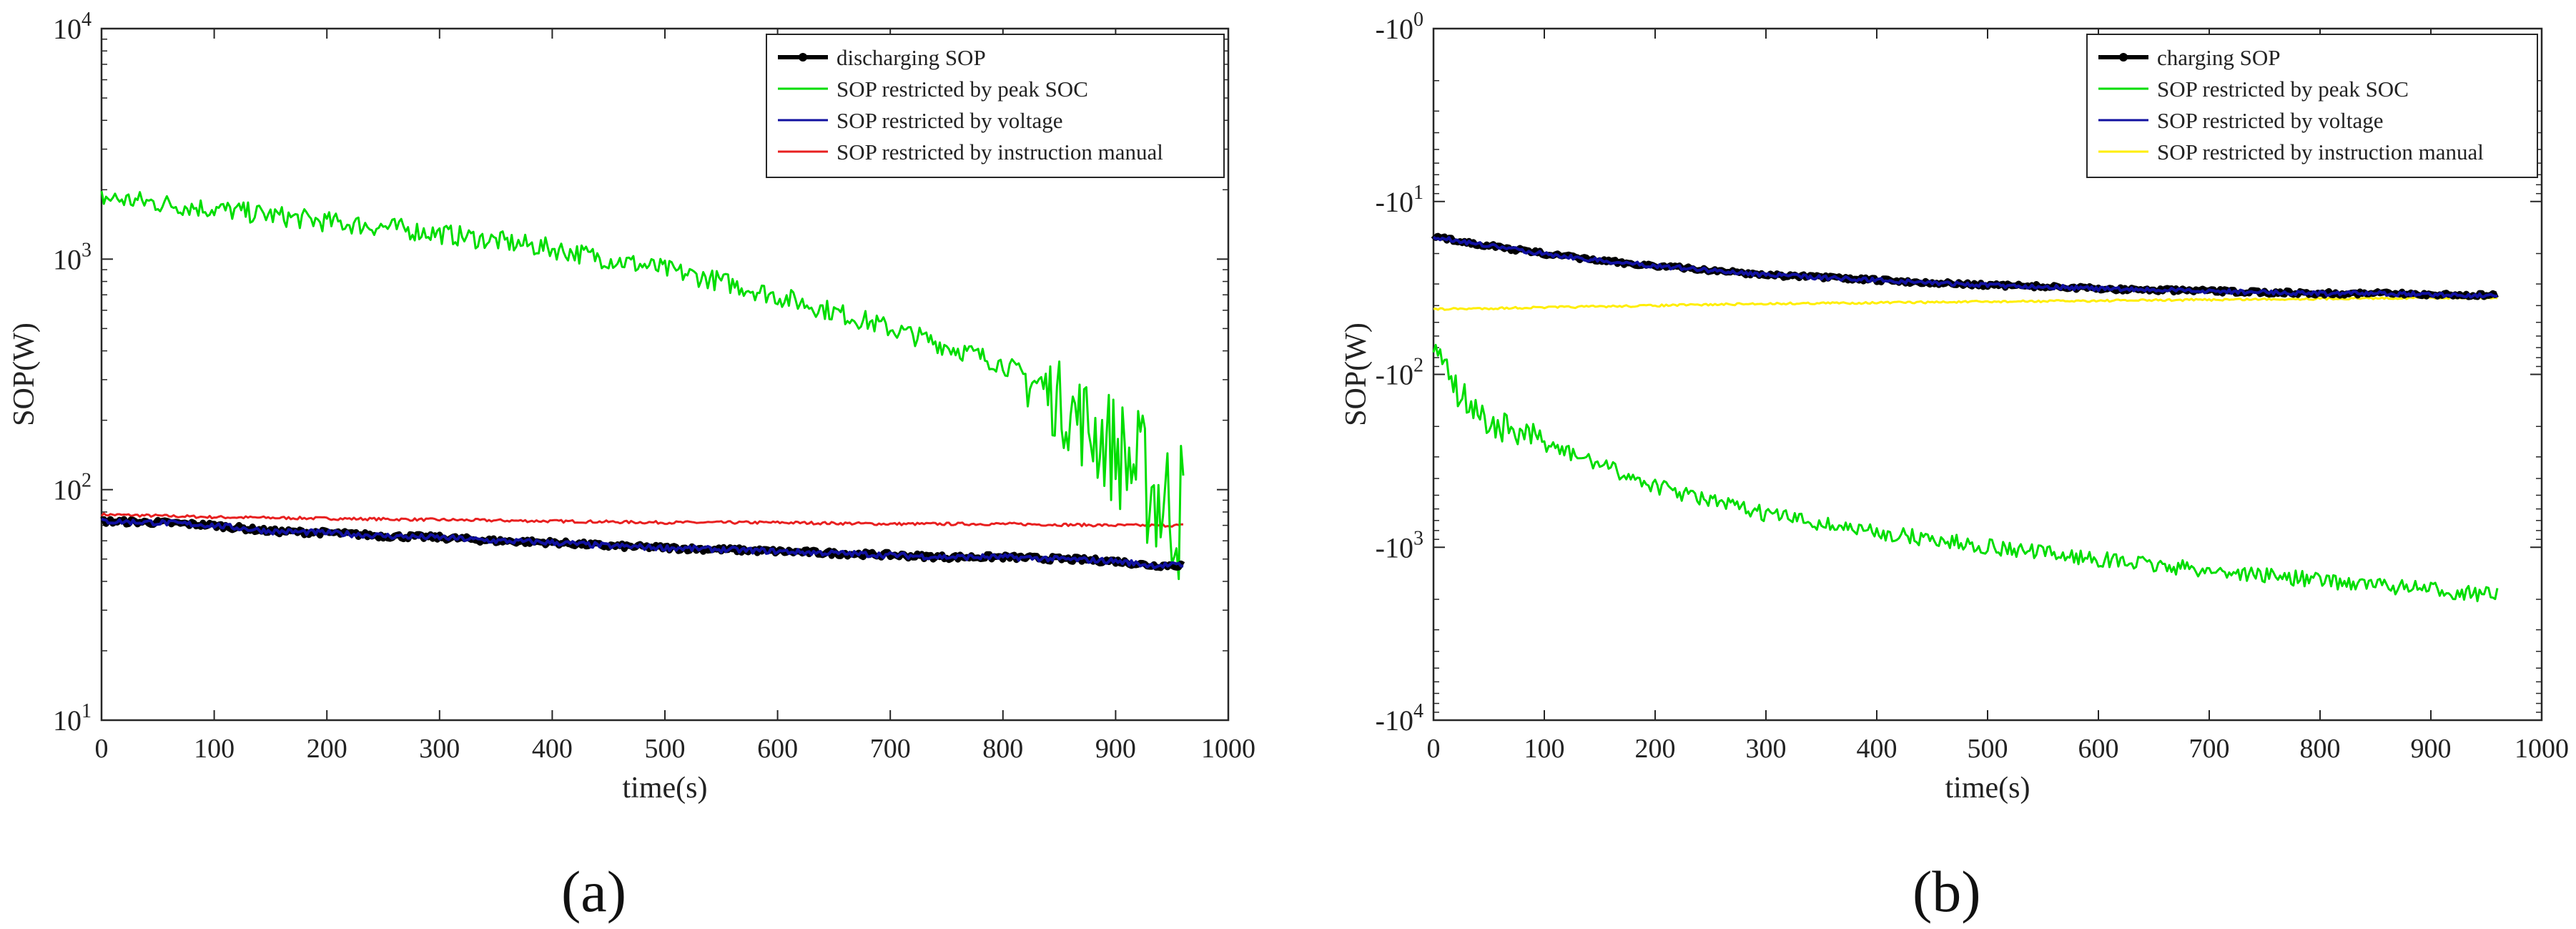 The width and height of the screenshot is (2576, 929). Describe the element at coordinates (72, 27) in the screenshot. I see `y-tick-label: 10⁴` at that location.